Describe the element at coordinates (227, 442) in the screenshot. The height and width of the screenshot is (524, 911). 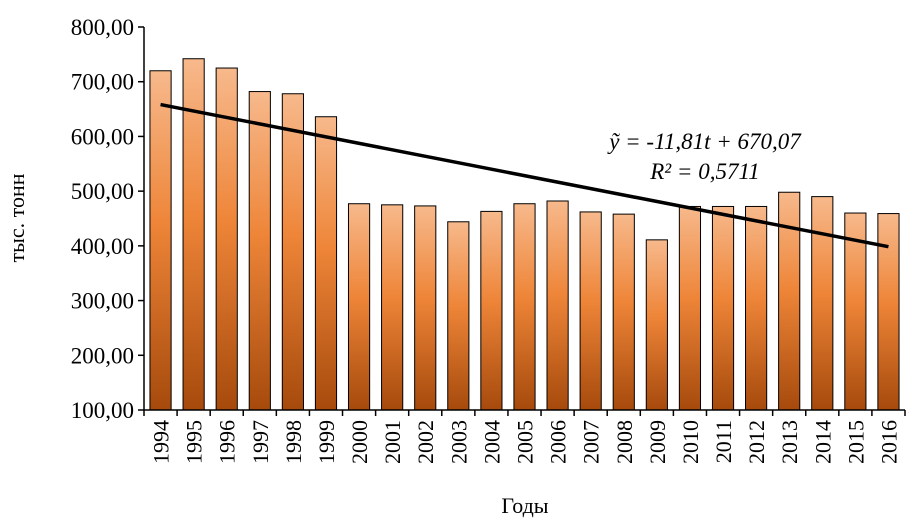
I see `x-tick-label: 1996` at that location.